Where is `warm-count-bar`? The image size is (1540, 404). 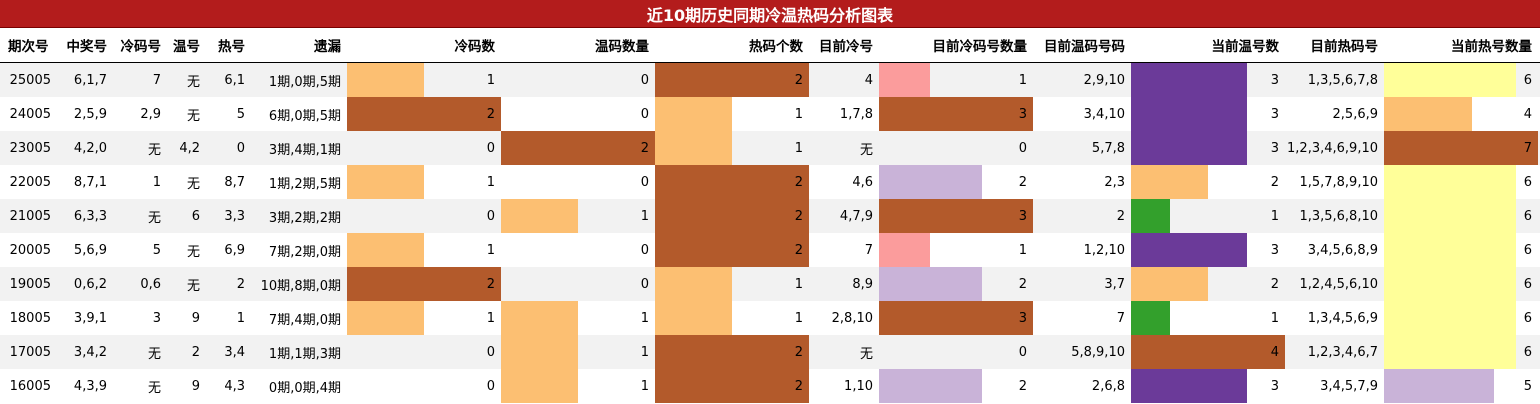 warm-count-bar is located at coordinates (539, 318).